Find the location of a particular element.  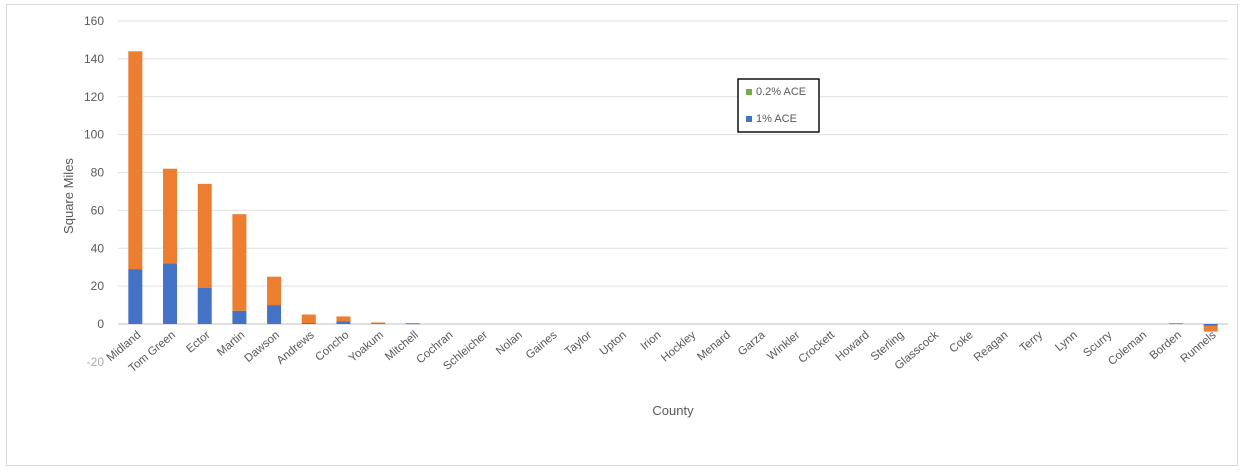

x-tick-label: Taylor is located at coordinates (578, 343).